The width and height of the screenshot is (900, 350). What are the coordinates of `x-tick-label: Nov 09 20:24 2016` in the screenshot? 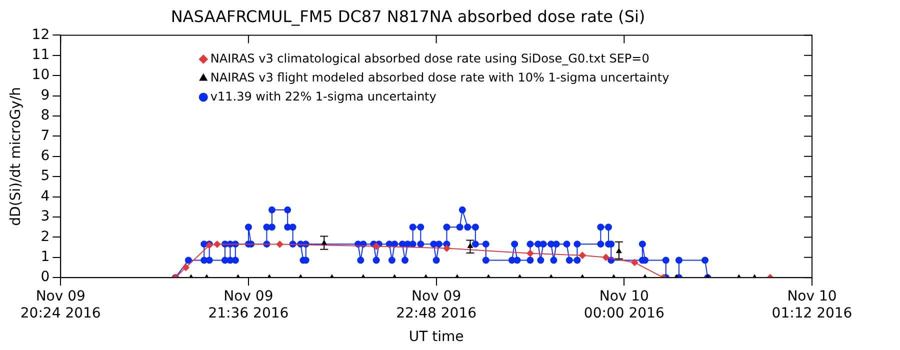 It's located at (60, 305).